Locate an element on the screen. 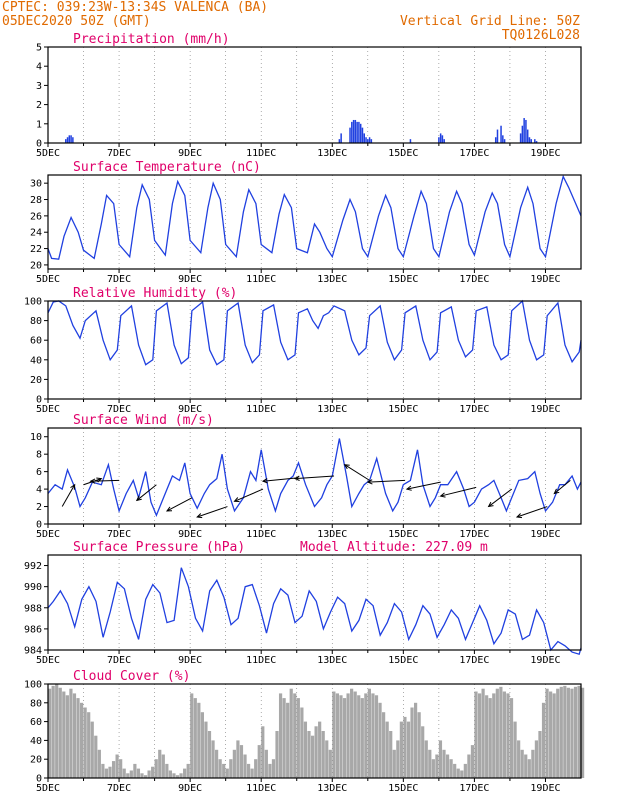  wind-ytick-label: 10 is located at coordinates (36, 437).